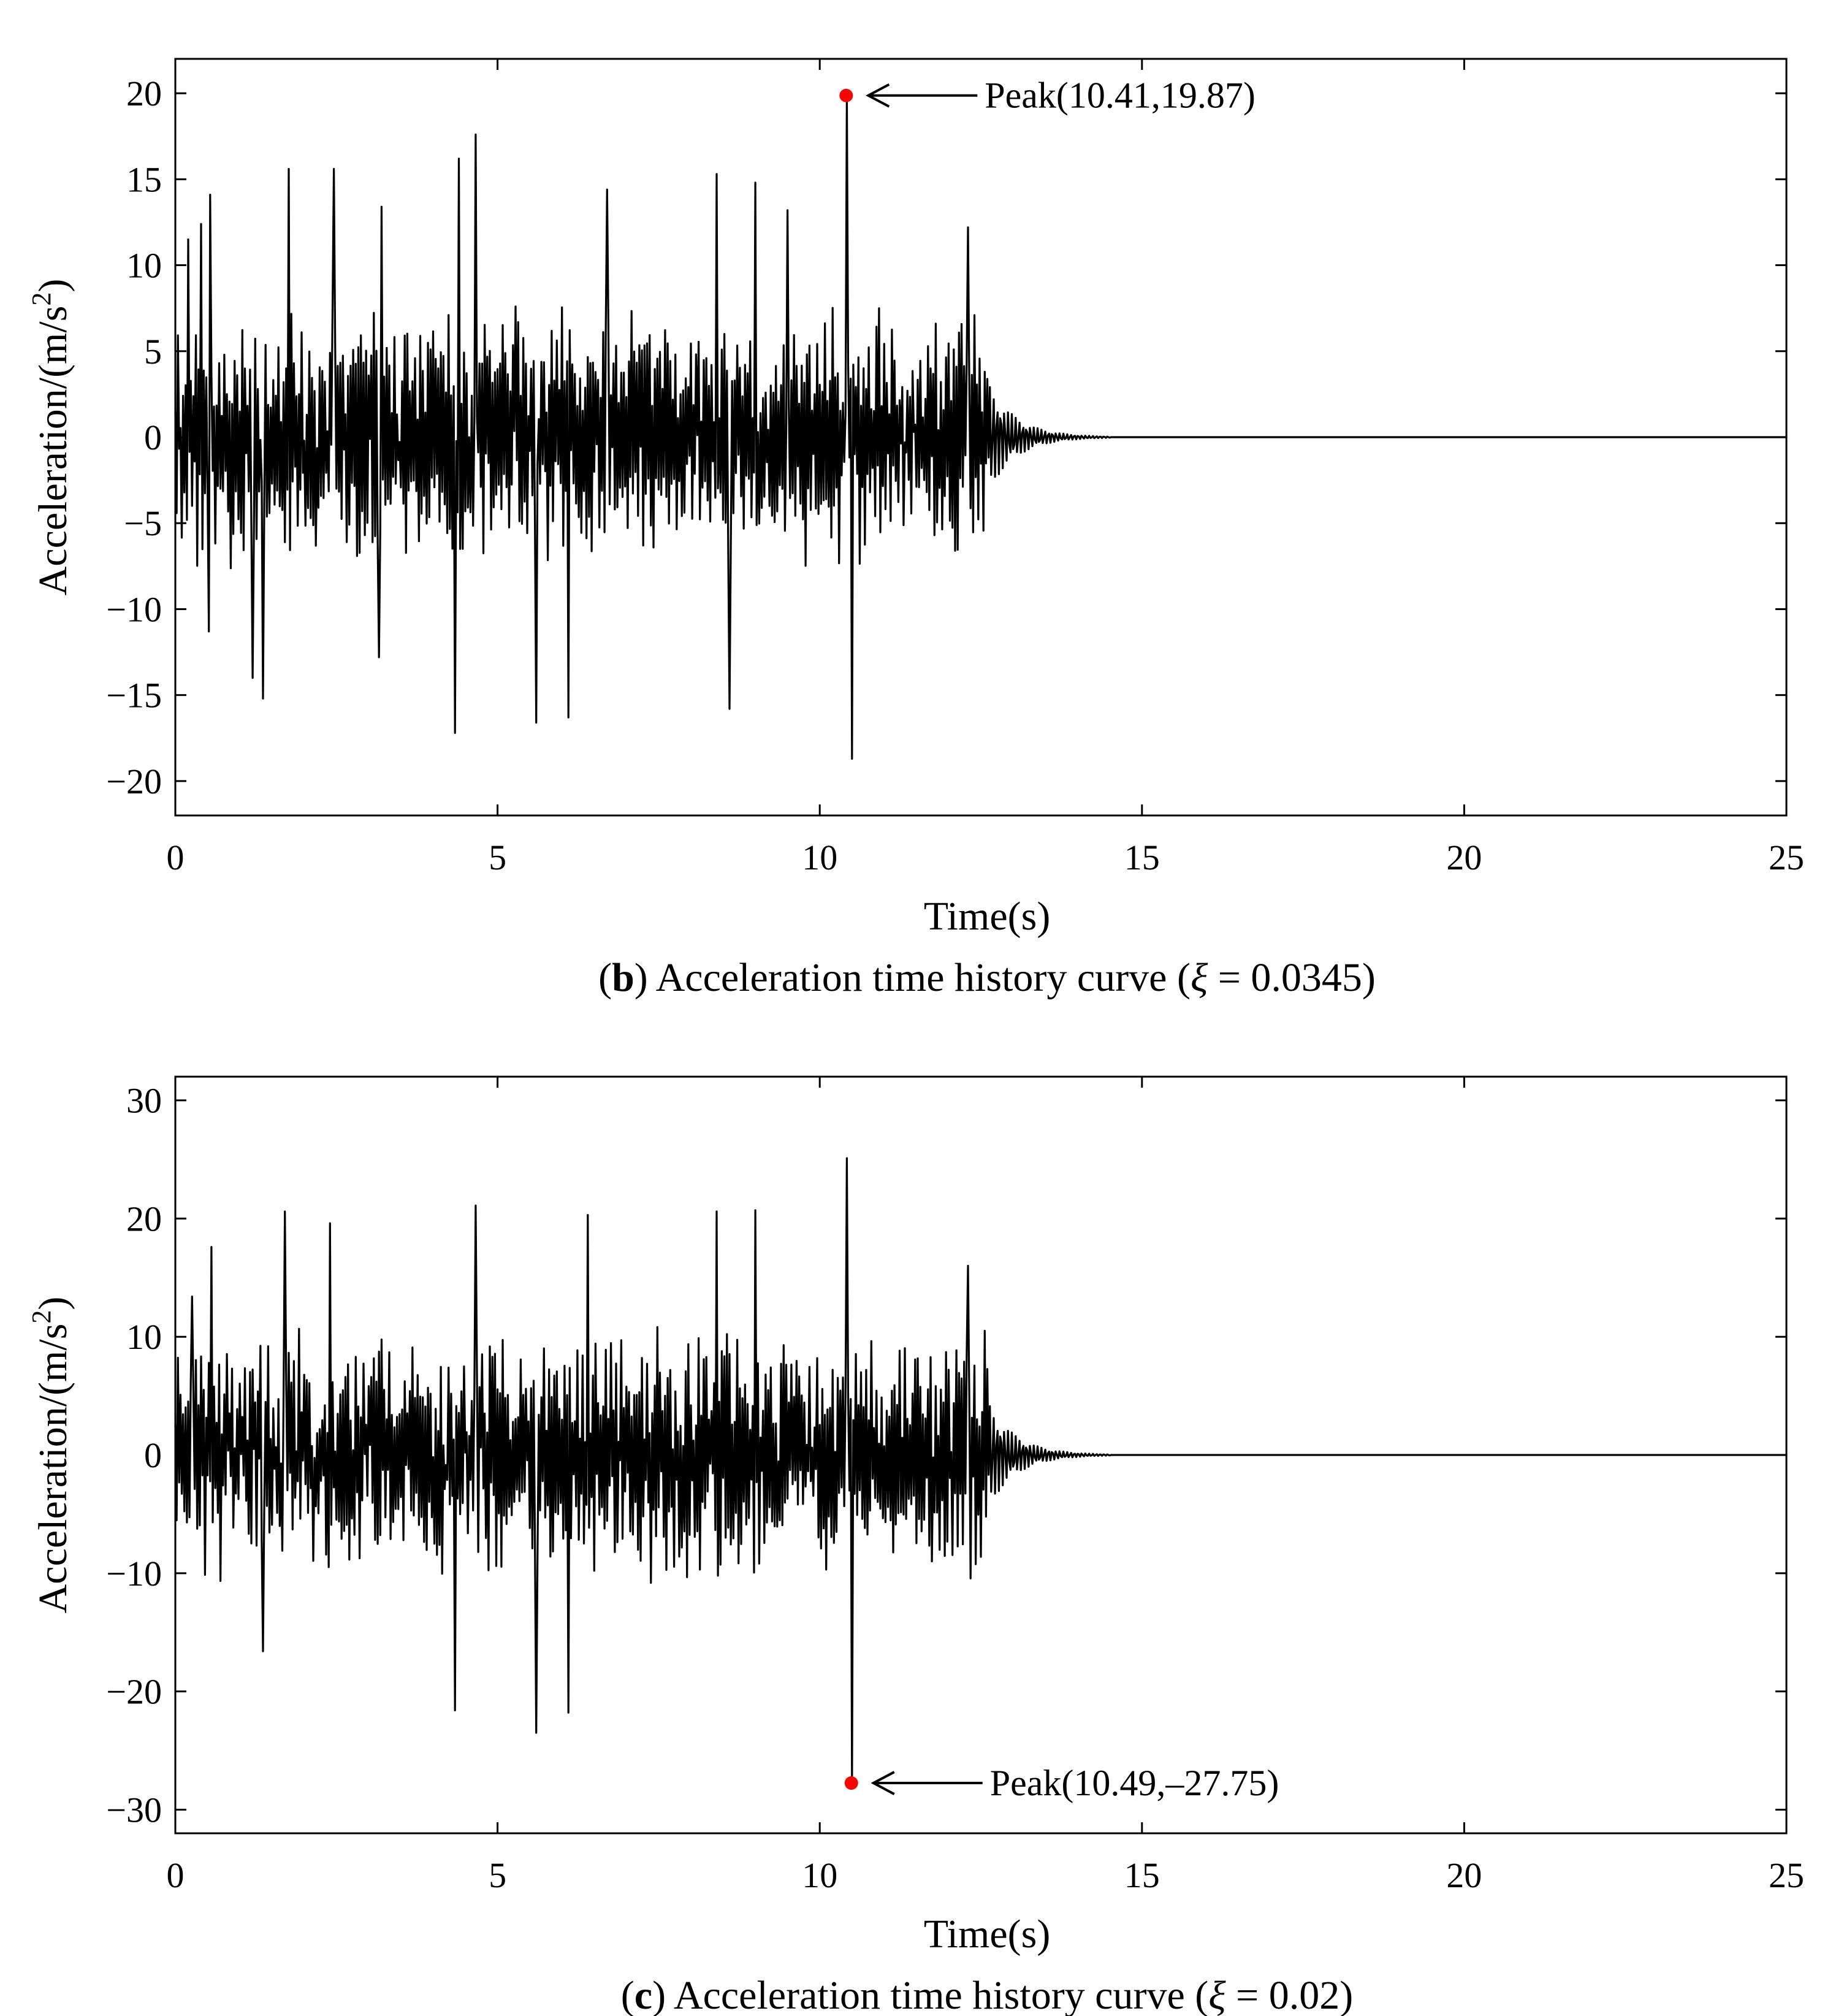 This screenshot has width=1833, height=2016. Describe the element at coordinates (144, 1101) in the screenshot. I see `y-tick-label: 30` at that location.